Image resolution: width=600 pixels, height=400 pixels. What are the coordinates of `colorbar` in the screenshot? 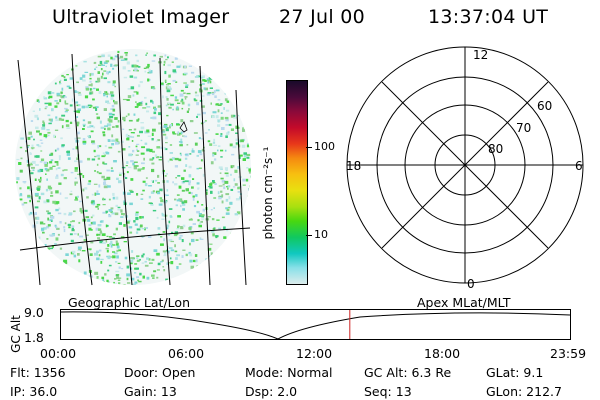 It's located at (297, 182).